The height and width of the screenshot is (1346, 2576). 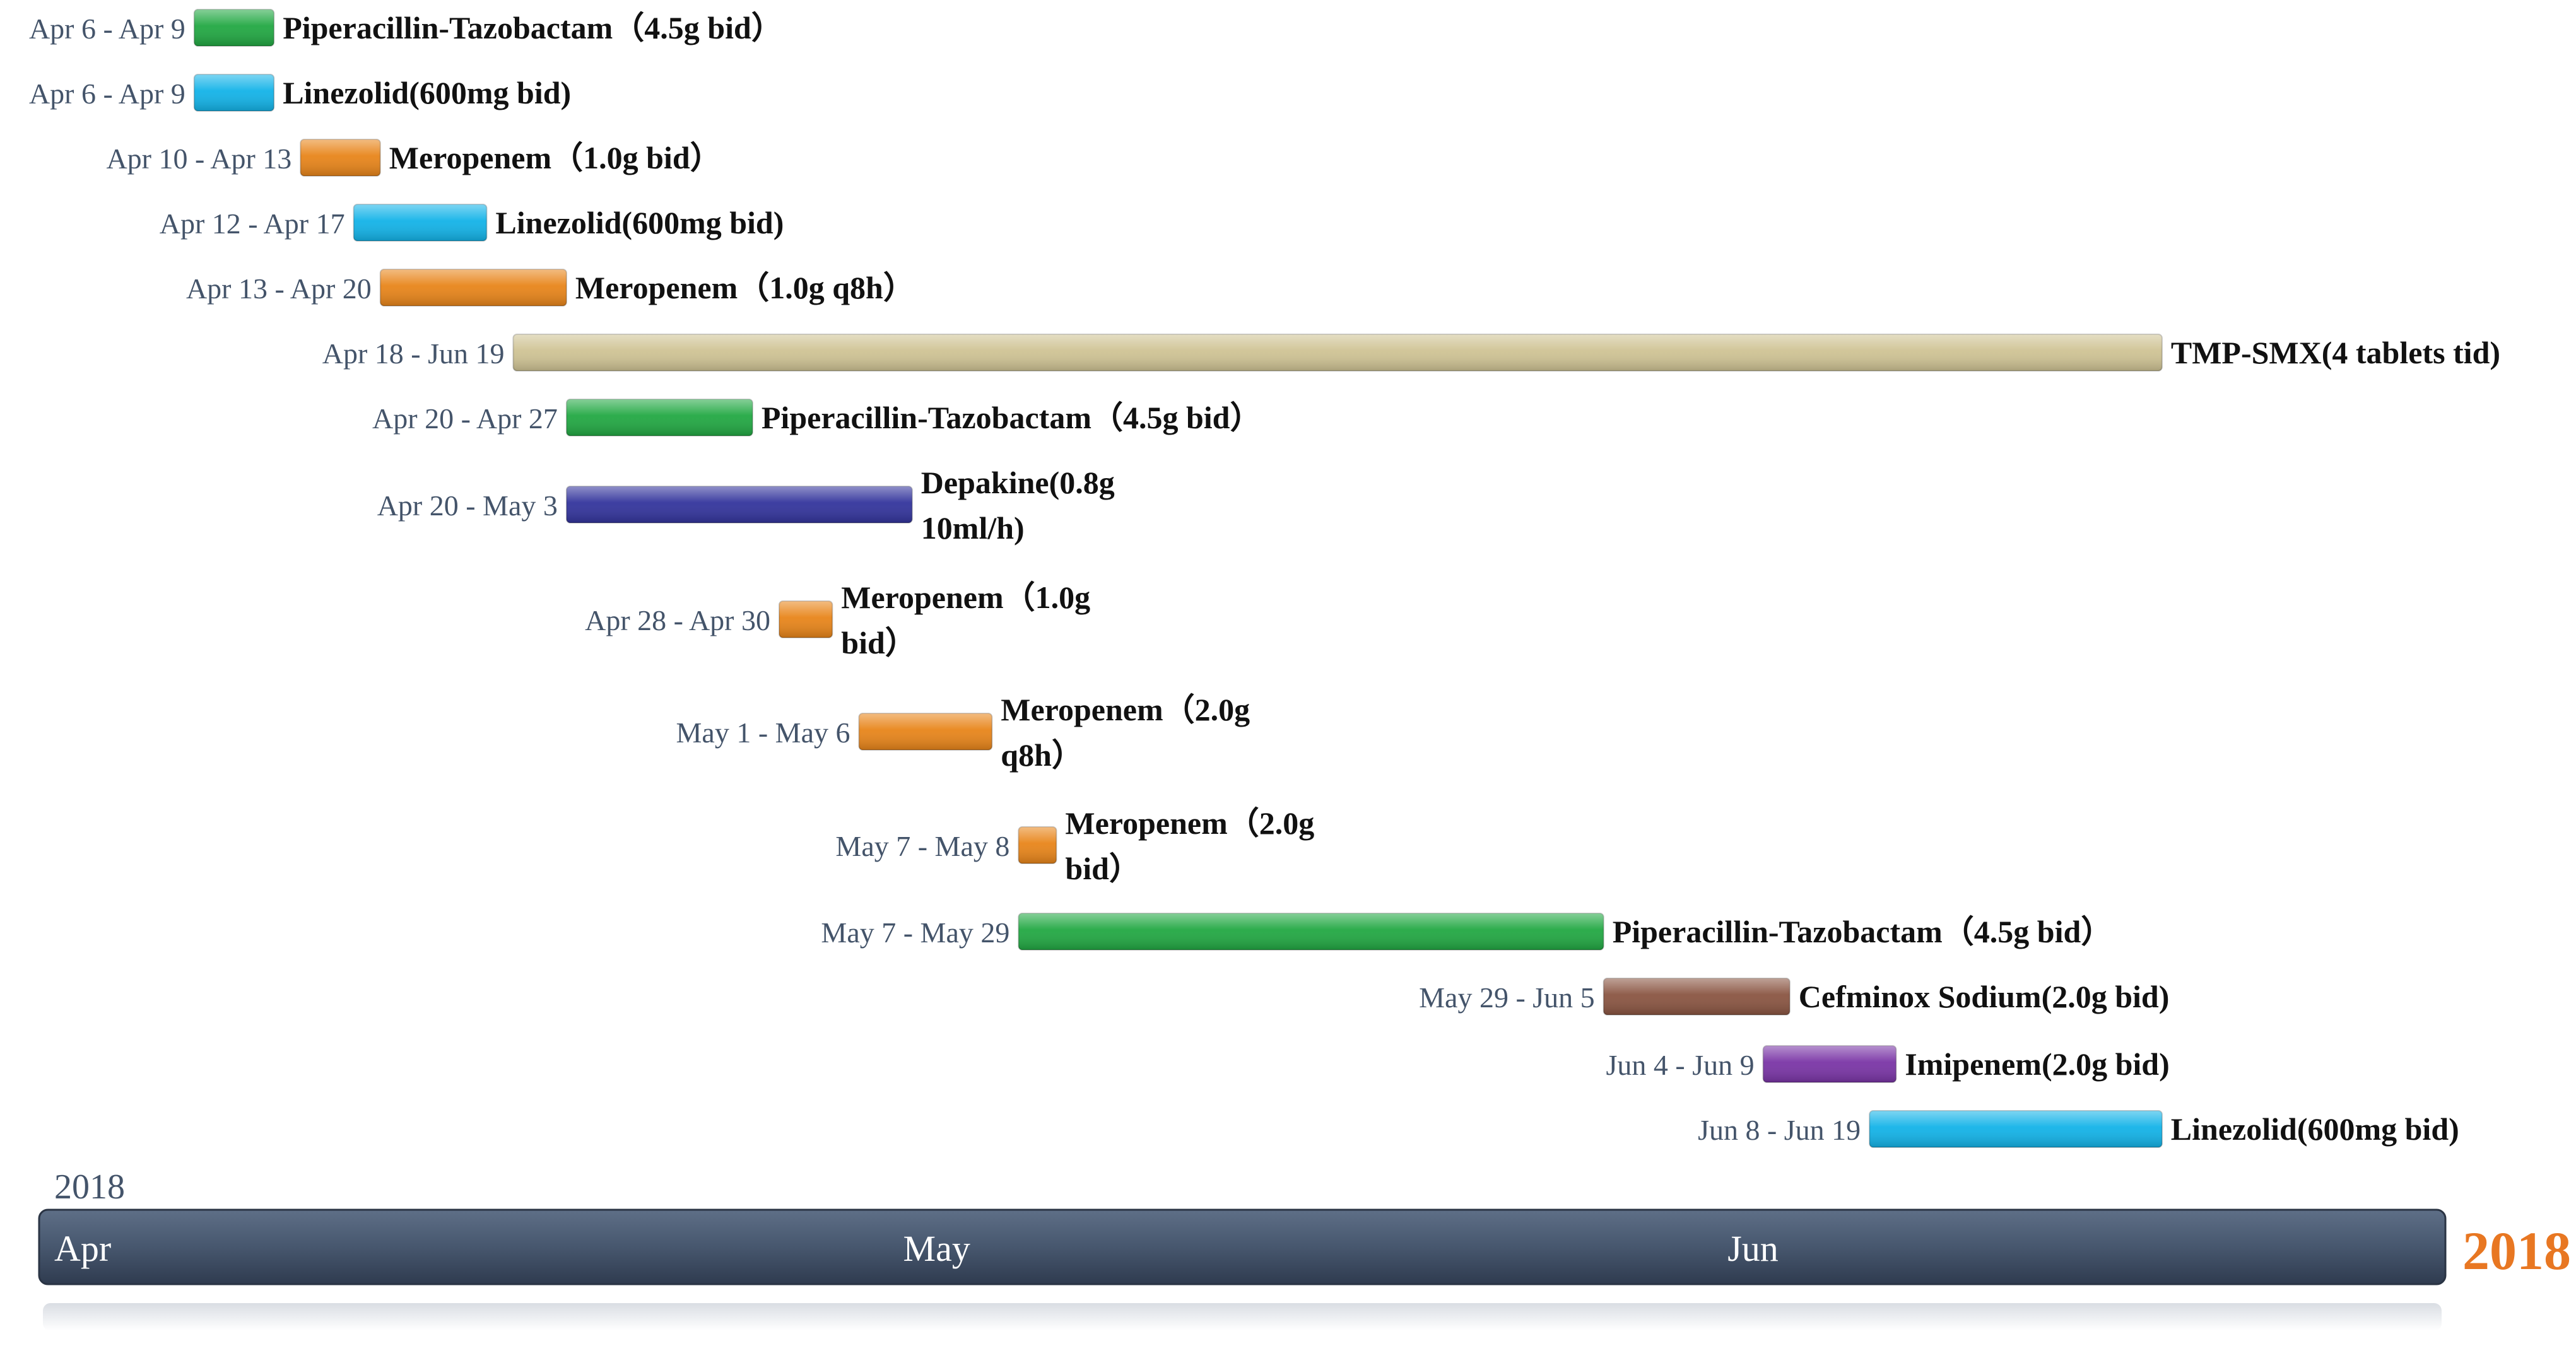 What do you see at coordinates (1779, 1130) in the screenshot?
I see `task-date-label: Jun 8 - Jun 19` at bounding box center [1779, 1130].